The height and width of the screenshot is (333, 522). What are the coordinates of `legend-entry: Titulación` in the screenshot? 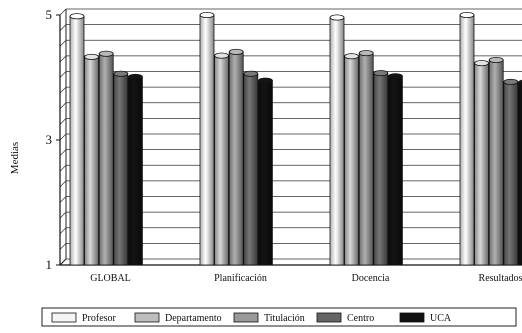 It's located at (284, 318).